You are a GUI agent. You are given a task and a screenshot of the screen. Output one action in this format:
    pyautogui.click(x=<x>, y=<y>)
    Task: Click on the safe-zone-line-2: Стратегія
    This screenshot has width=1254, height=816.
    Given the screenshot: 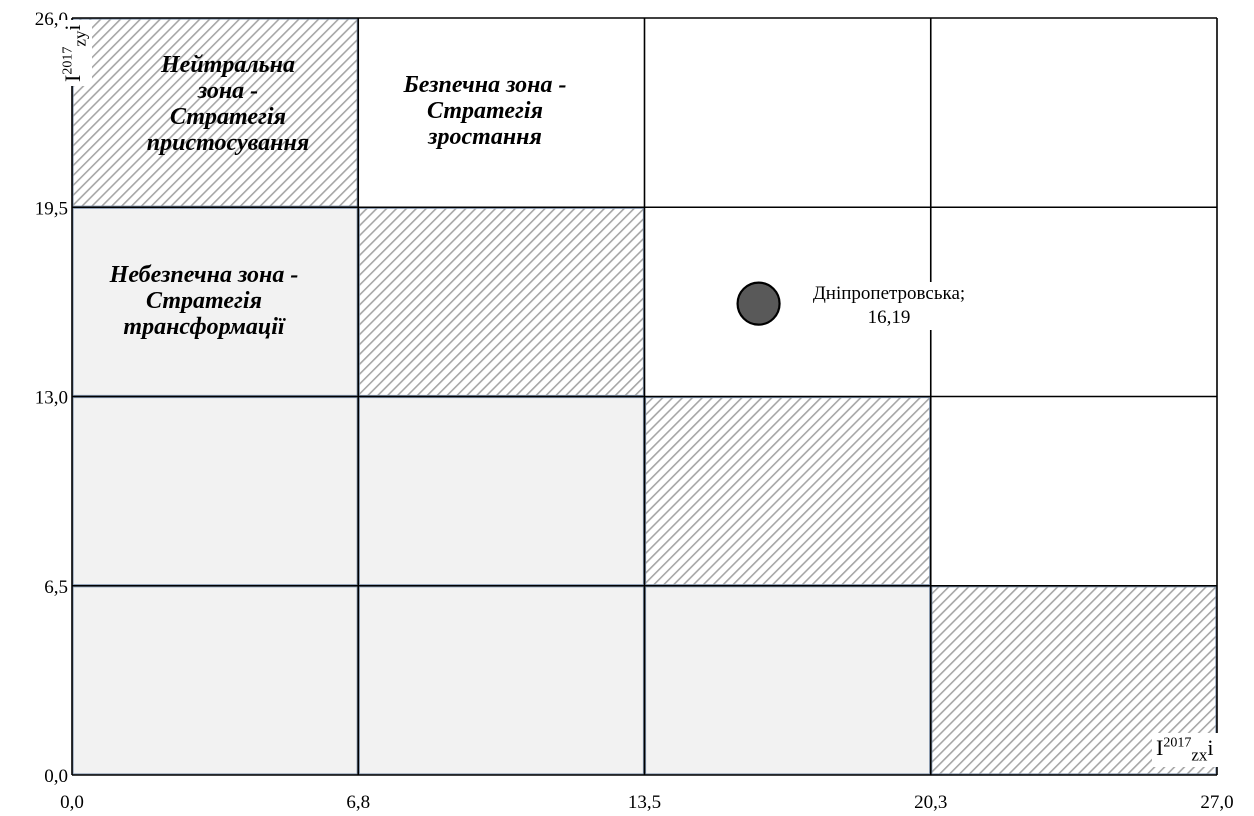 What is the action you would take?
    pyautogui.click(x=485, y=111)
    